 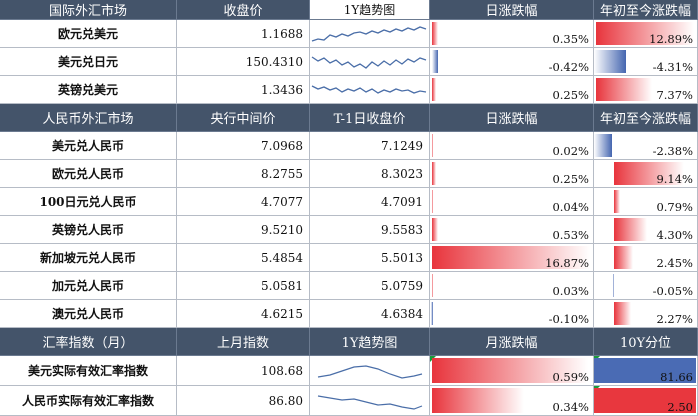 I want to click on pair-name: 英镑兑人民币, so click(x=88, y=230).